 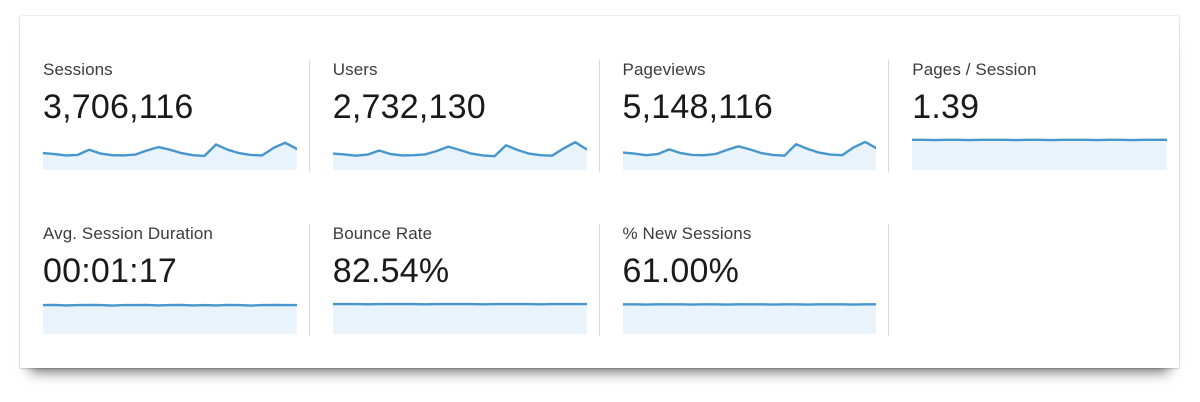 I want to click on metric-label: Pages / Session, so click(x=974, y=69).